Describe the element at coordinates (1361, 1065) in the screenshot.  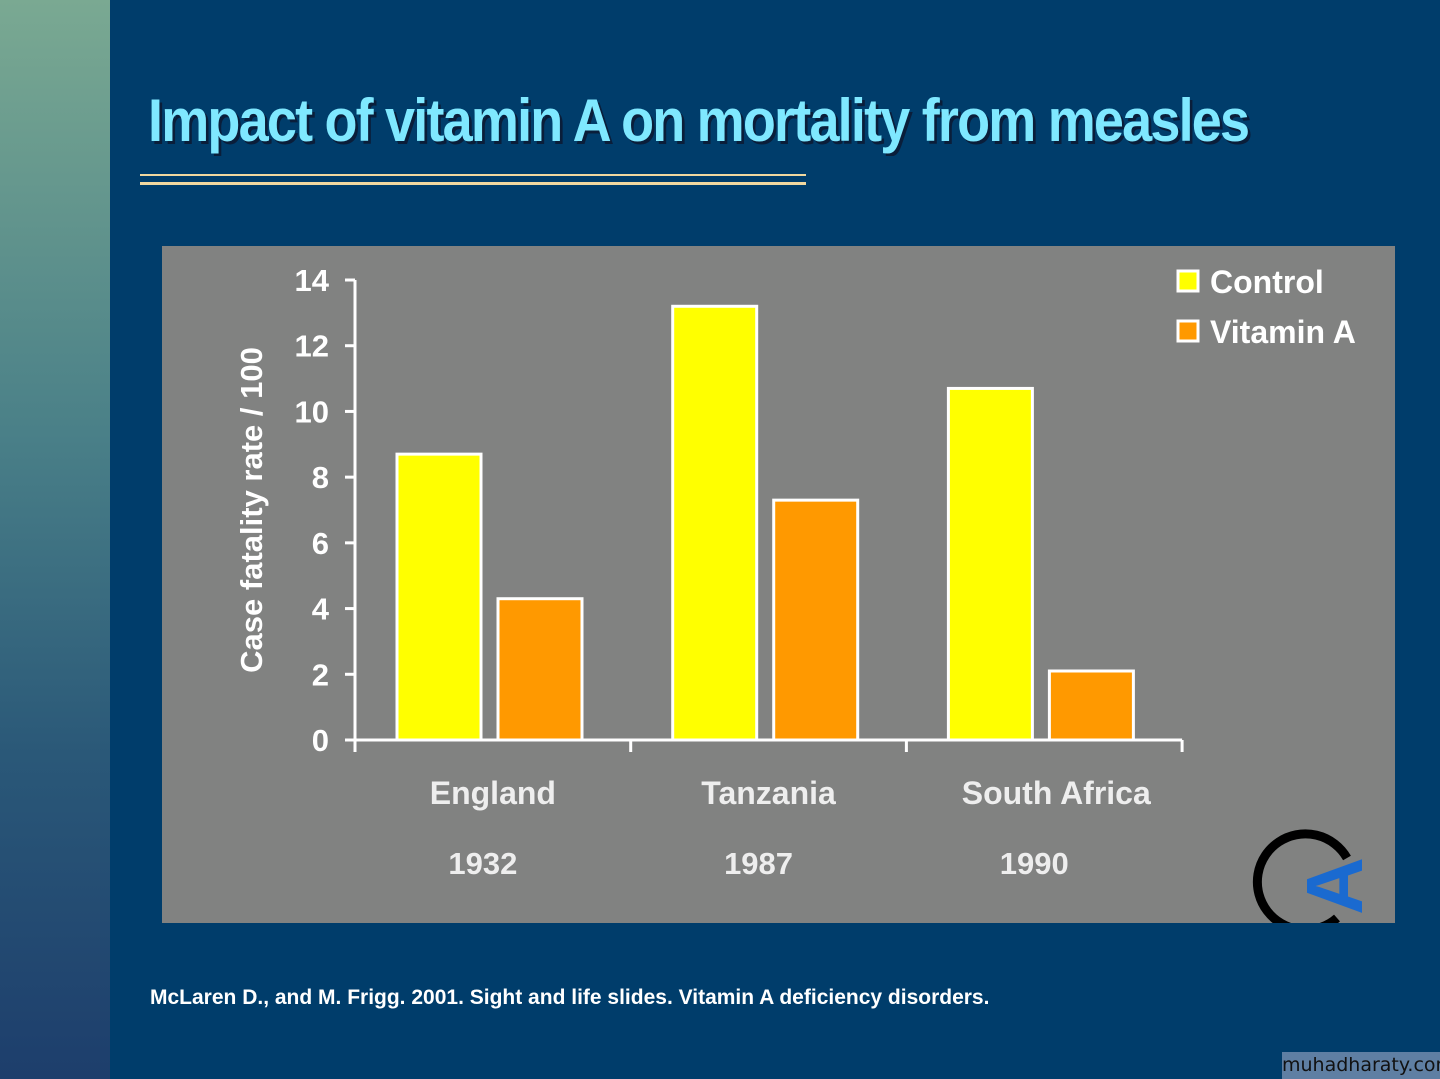
I see `watermark: muhadharaty.com` at that location.